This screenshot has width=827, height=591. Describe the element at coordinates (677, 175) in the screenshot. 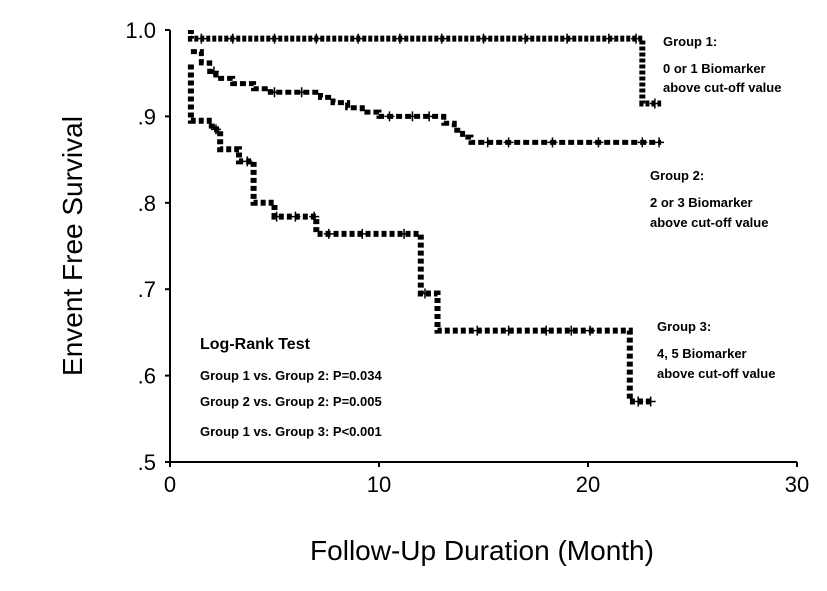

I see `group-2-label-1: Group 2:` at that location.